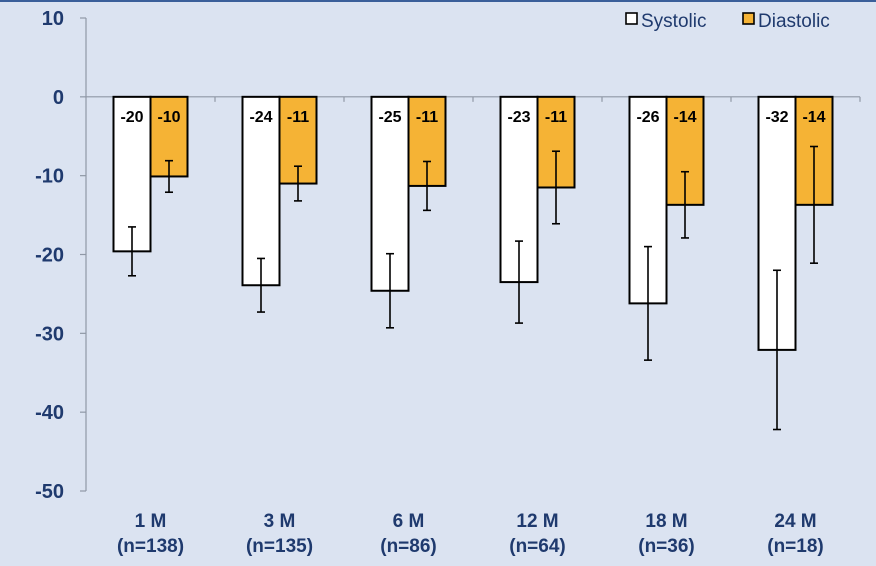 Image resolution: width=876 pixels, height=566 pixels. What do you see at coordinates (408, 546) in the screenshot?
I see `x-tick-sublabel: (n=86)` at bounding box center [408, 546].